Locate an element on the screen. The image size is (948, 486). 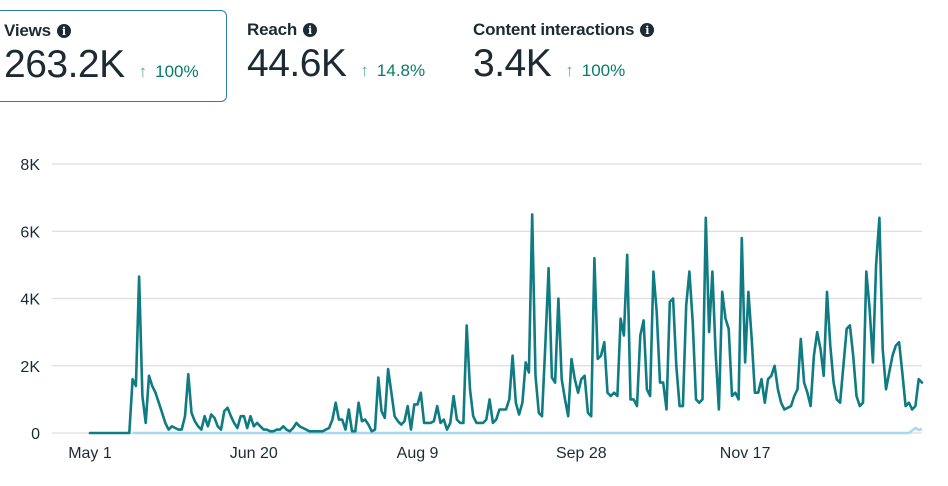
metric-delta: ↑ 14.8% is located at coordinates (392, 71).